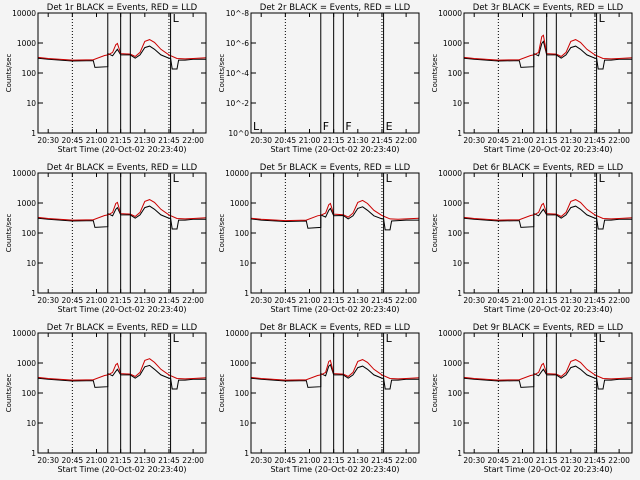  What do you see at coordinates (335, 168) in the screenshot?
I see `panel-title: Det 5r BLACK = Events, RED = LLD` at bounding box center [335, 168].